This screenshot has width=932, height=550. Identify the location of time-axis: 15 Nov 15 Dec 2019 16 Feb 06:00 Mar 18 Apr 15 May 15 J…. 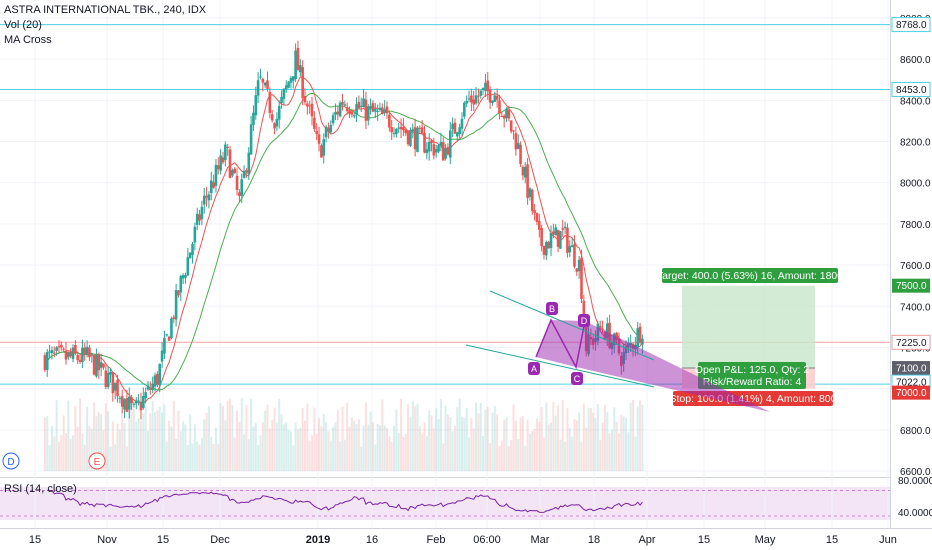
(463, 540).